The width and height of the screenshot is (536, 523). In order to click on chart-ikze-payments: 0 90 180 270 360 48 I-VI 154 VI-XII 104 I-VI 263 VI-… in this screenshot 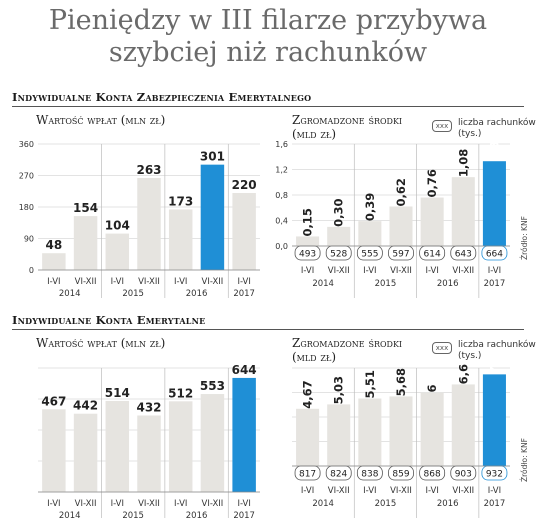, I will do `click(139, 219)`.